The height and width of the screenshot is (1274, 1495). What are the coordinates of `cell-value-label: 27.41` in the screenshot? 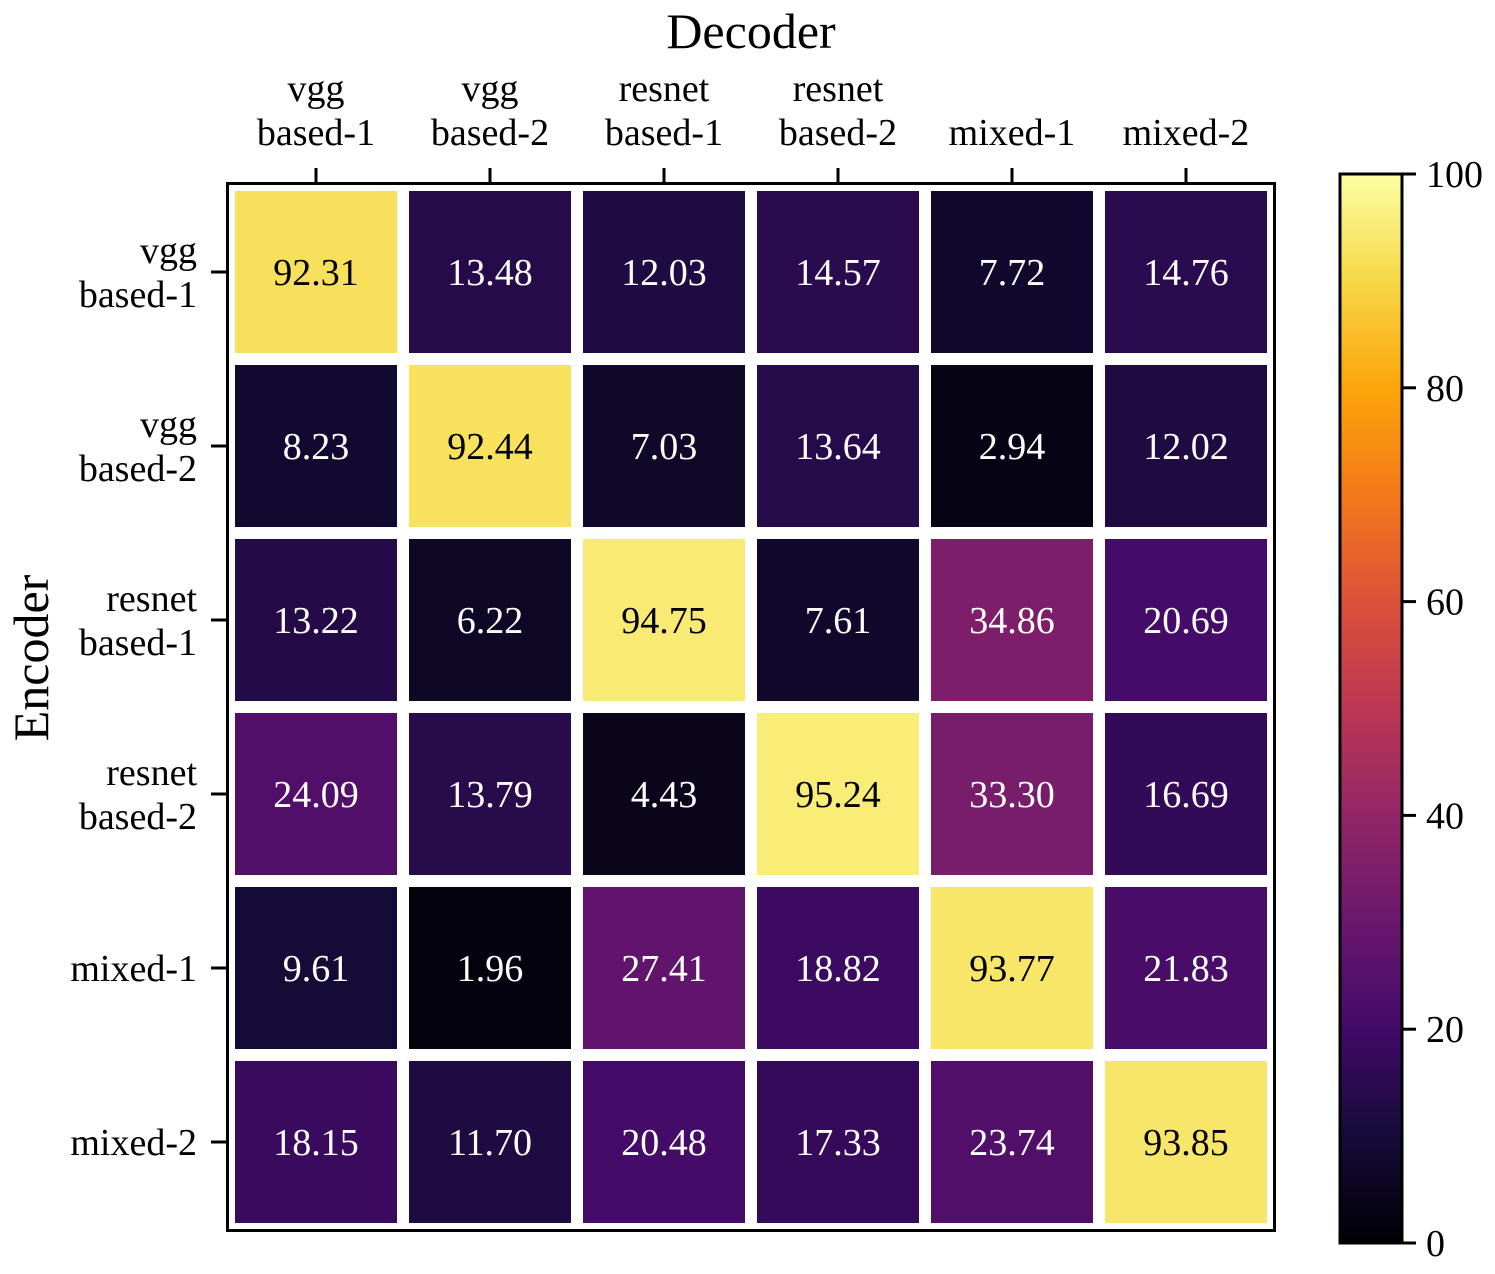 It's located at (664, 969).